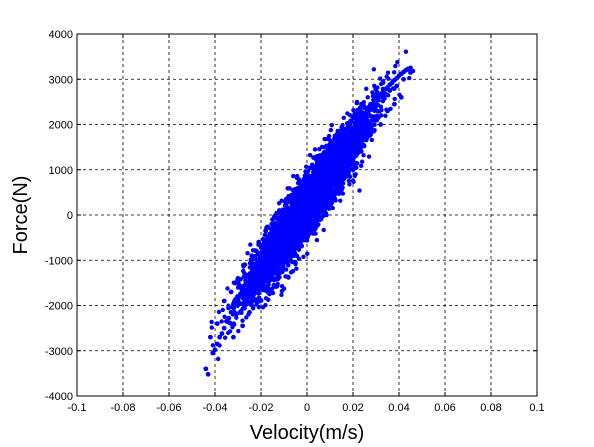  What do you see at coordinates (444, 408) in the screenshot?
I see `x-tick-label: 0.06` at bounding box center [444, 408].